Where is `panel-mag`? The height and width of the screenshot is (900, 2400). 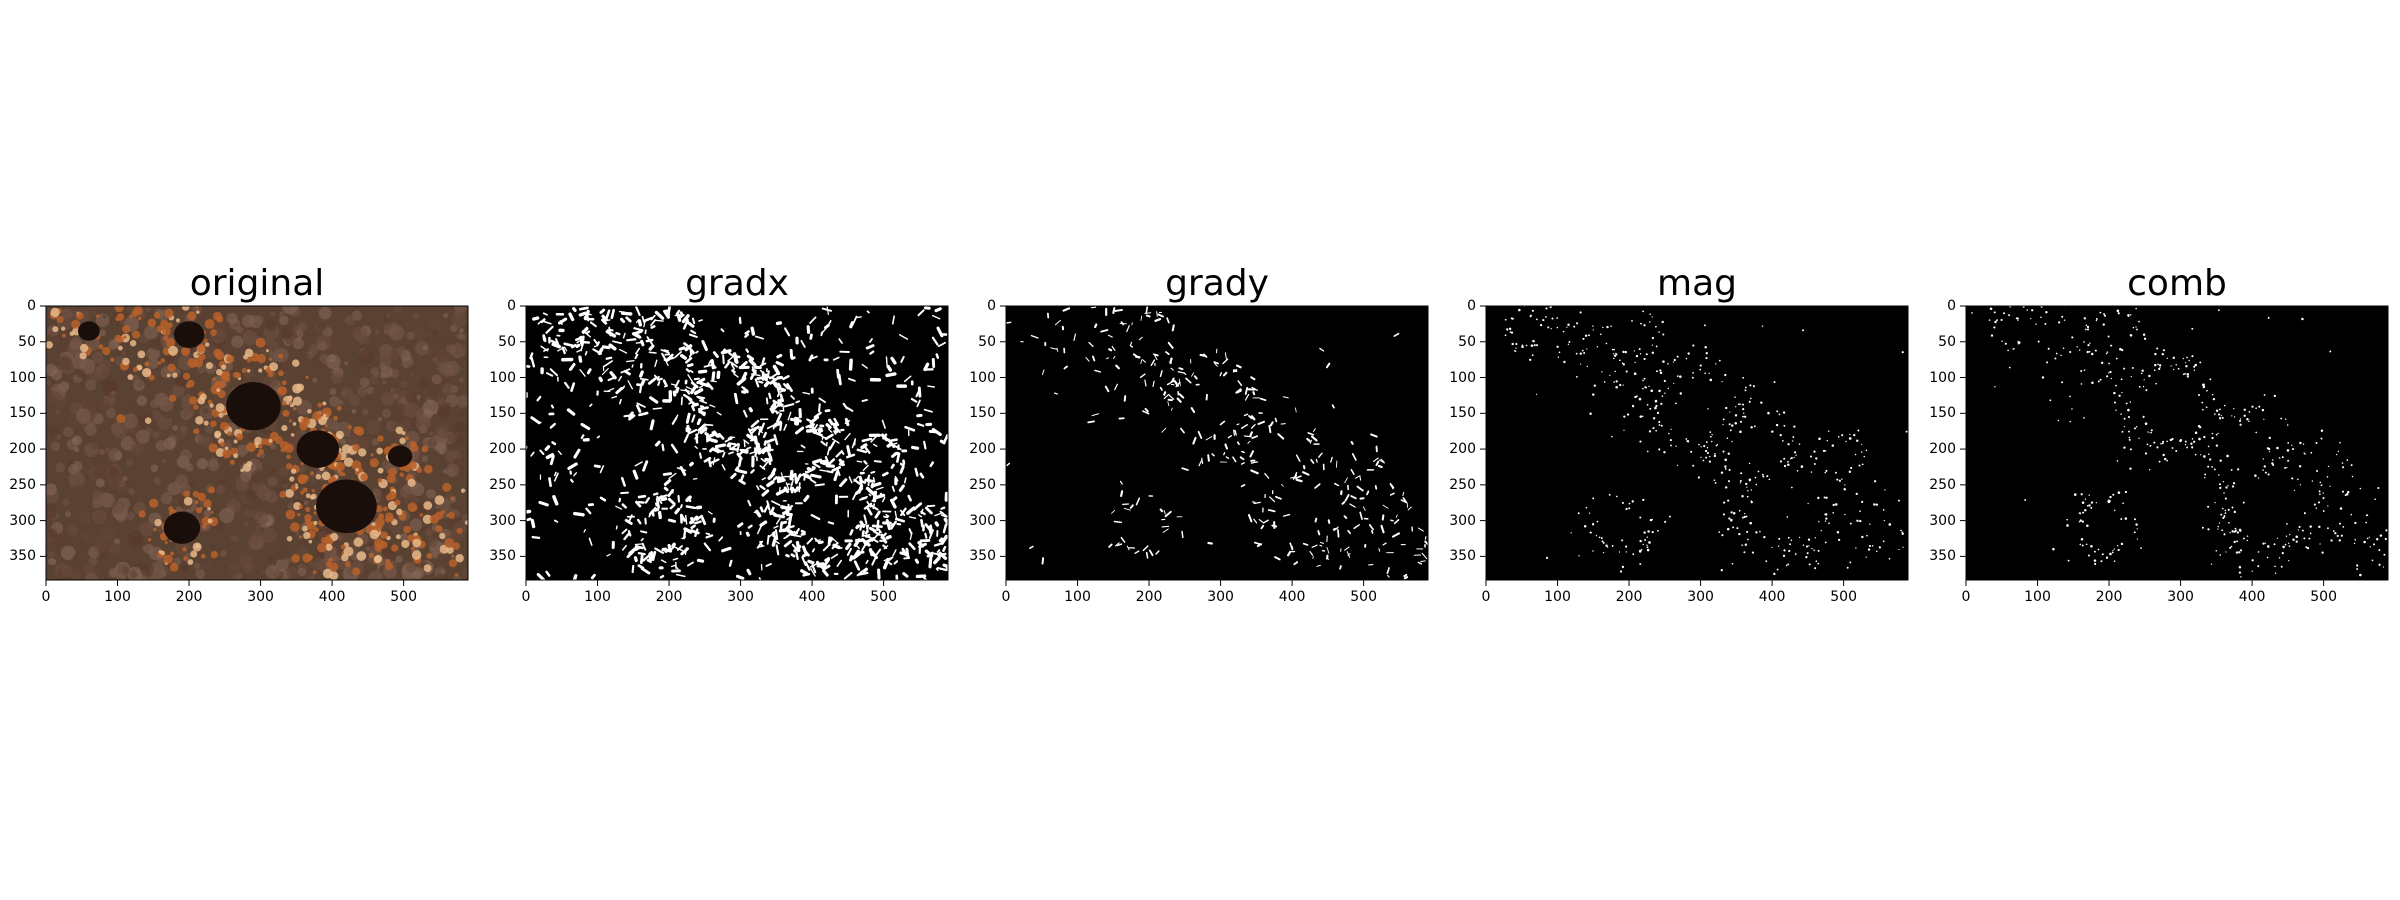
panel-mag is located at coordinates (1694, 445).